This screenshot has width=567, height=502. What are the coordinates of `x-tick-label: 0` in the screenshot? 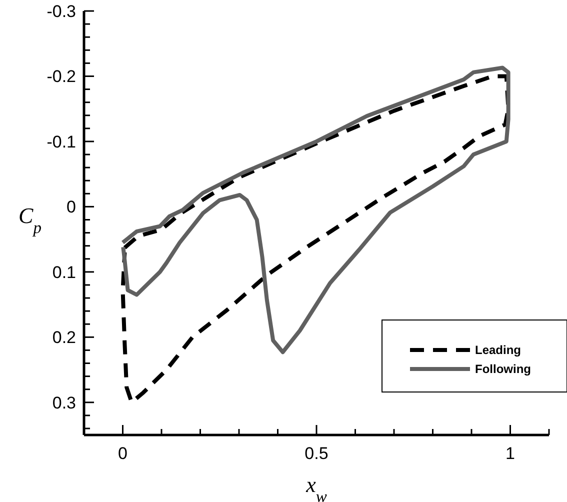 It's located at (123, 453).